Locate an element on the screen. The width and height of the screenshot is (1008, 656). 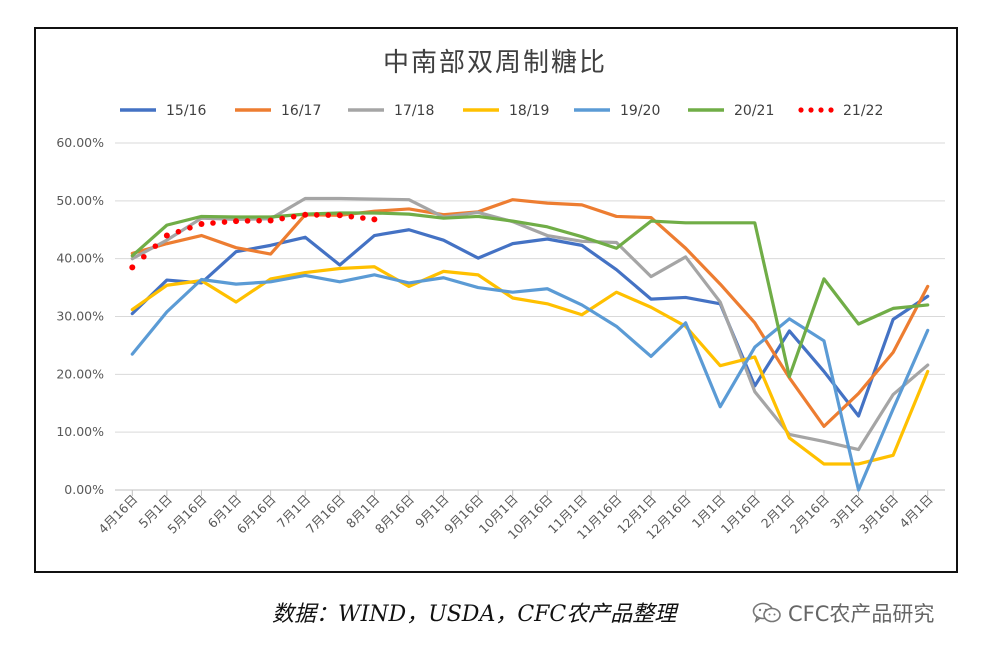
watermark-text: CFC农产品研究 is located at coordinates (861, 614).